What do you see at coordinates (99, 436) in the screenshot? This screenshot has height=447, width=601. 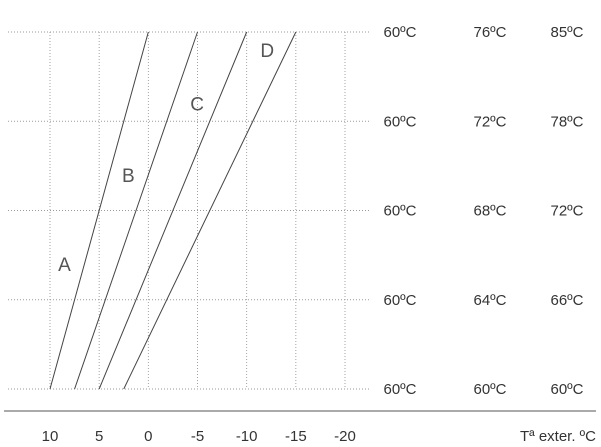 I see `x-tick-label: 5` at bounding box center [99, 436].